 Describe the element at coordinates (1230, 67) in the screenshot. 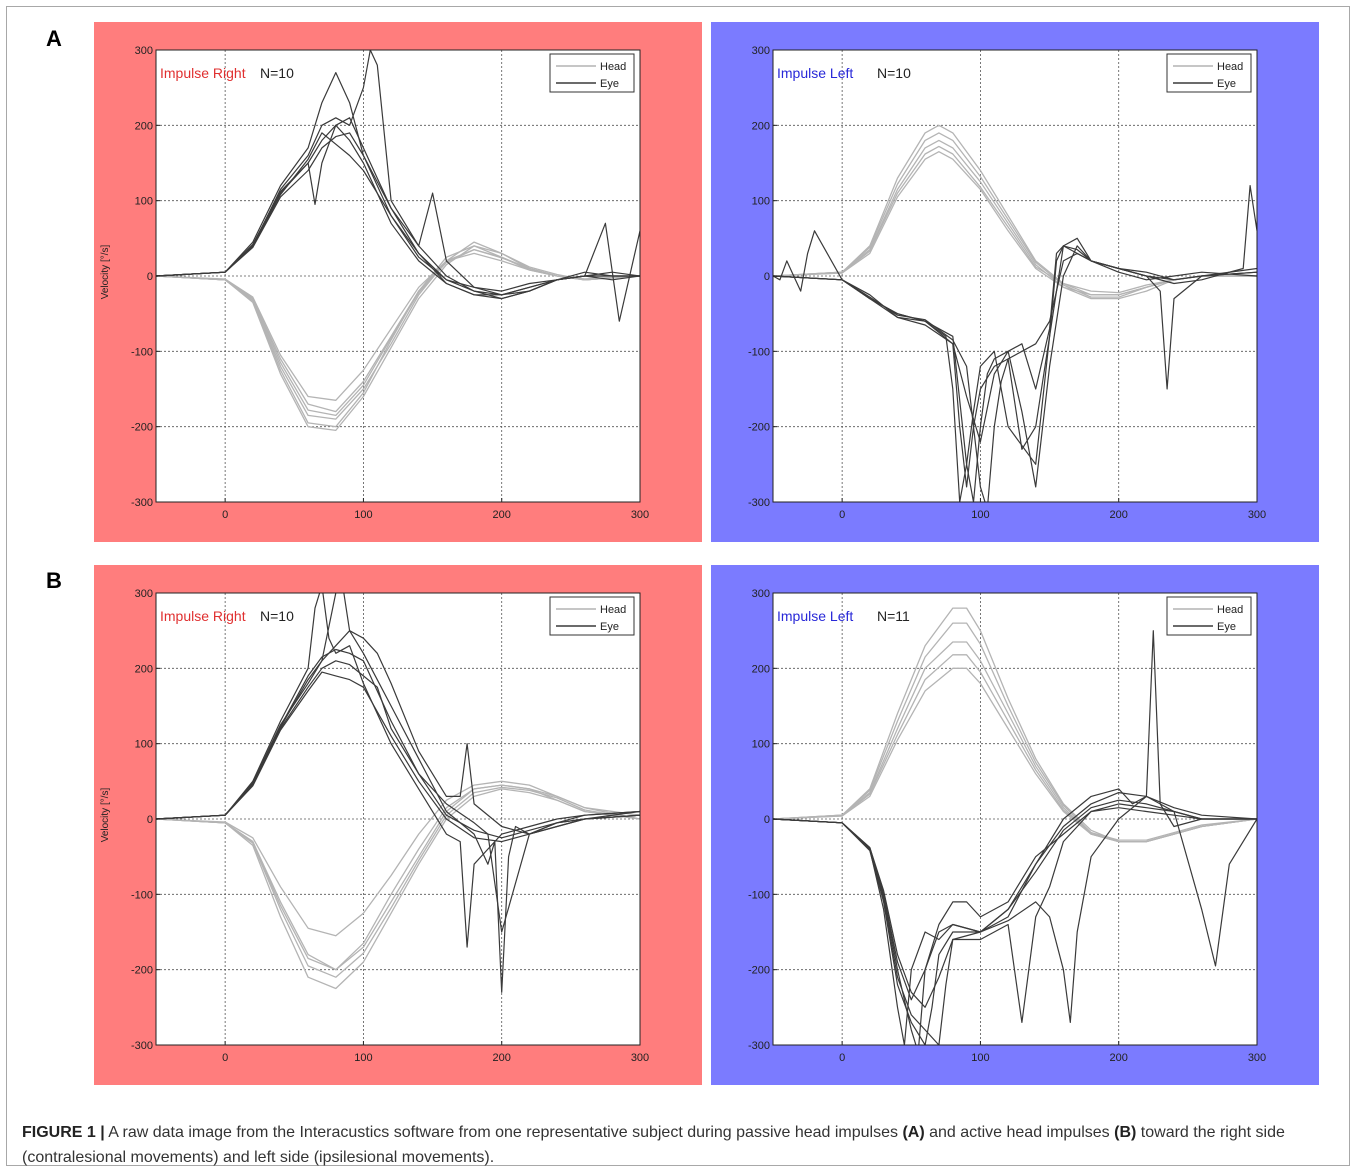

I see `legend-label-head-a-left: Head` at that location.